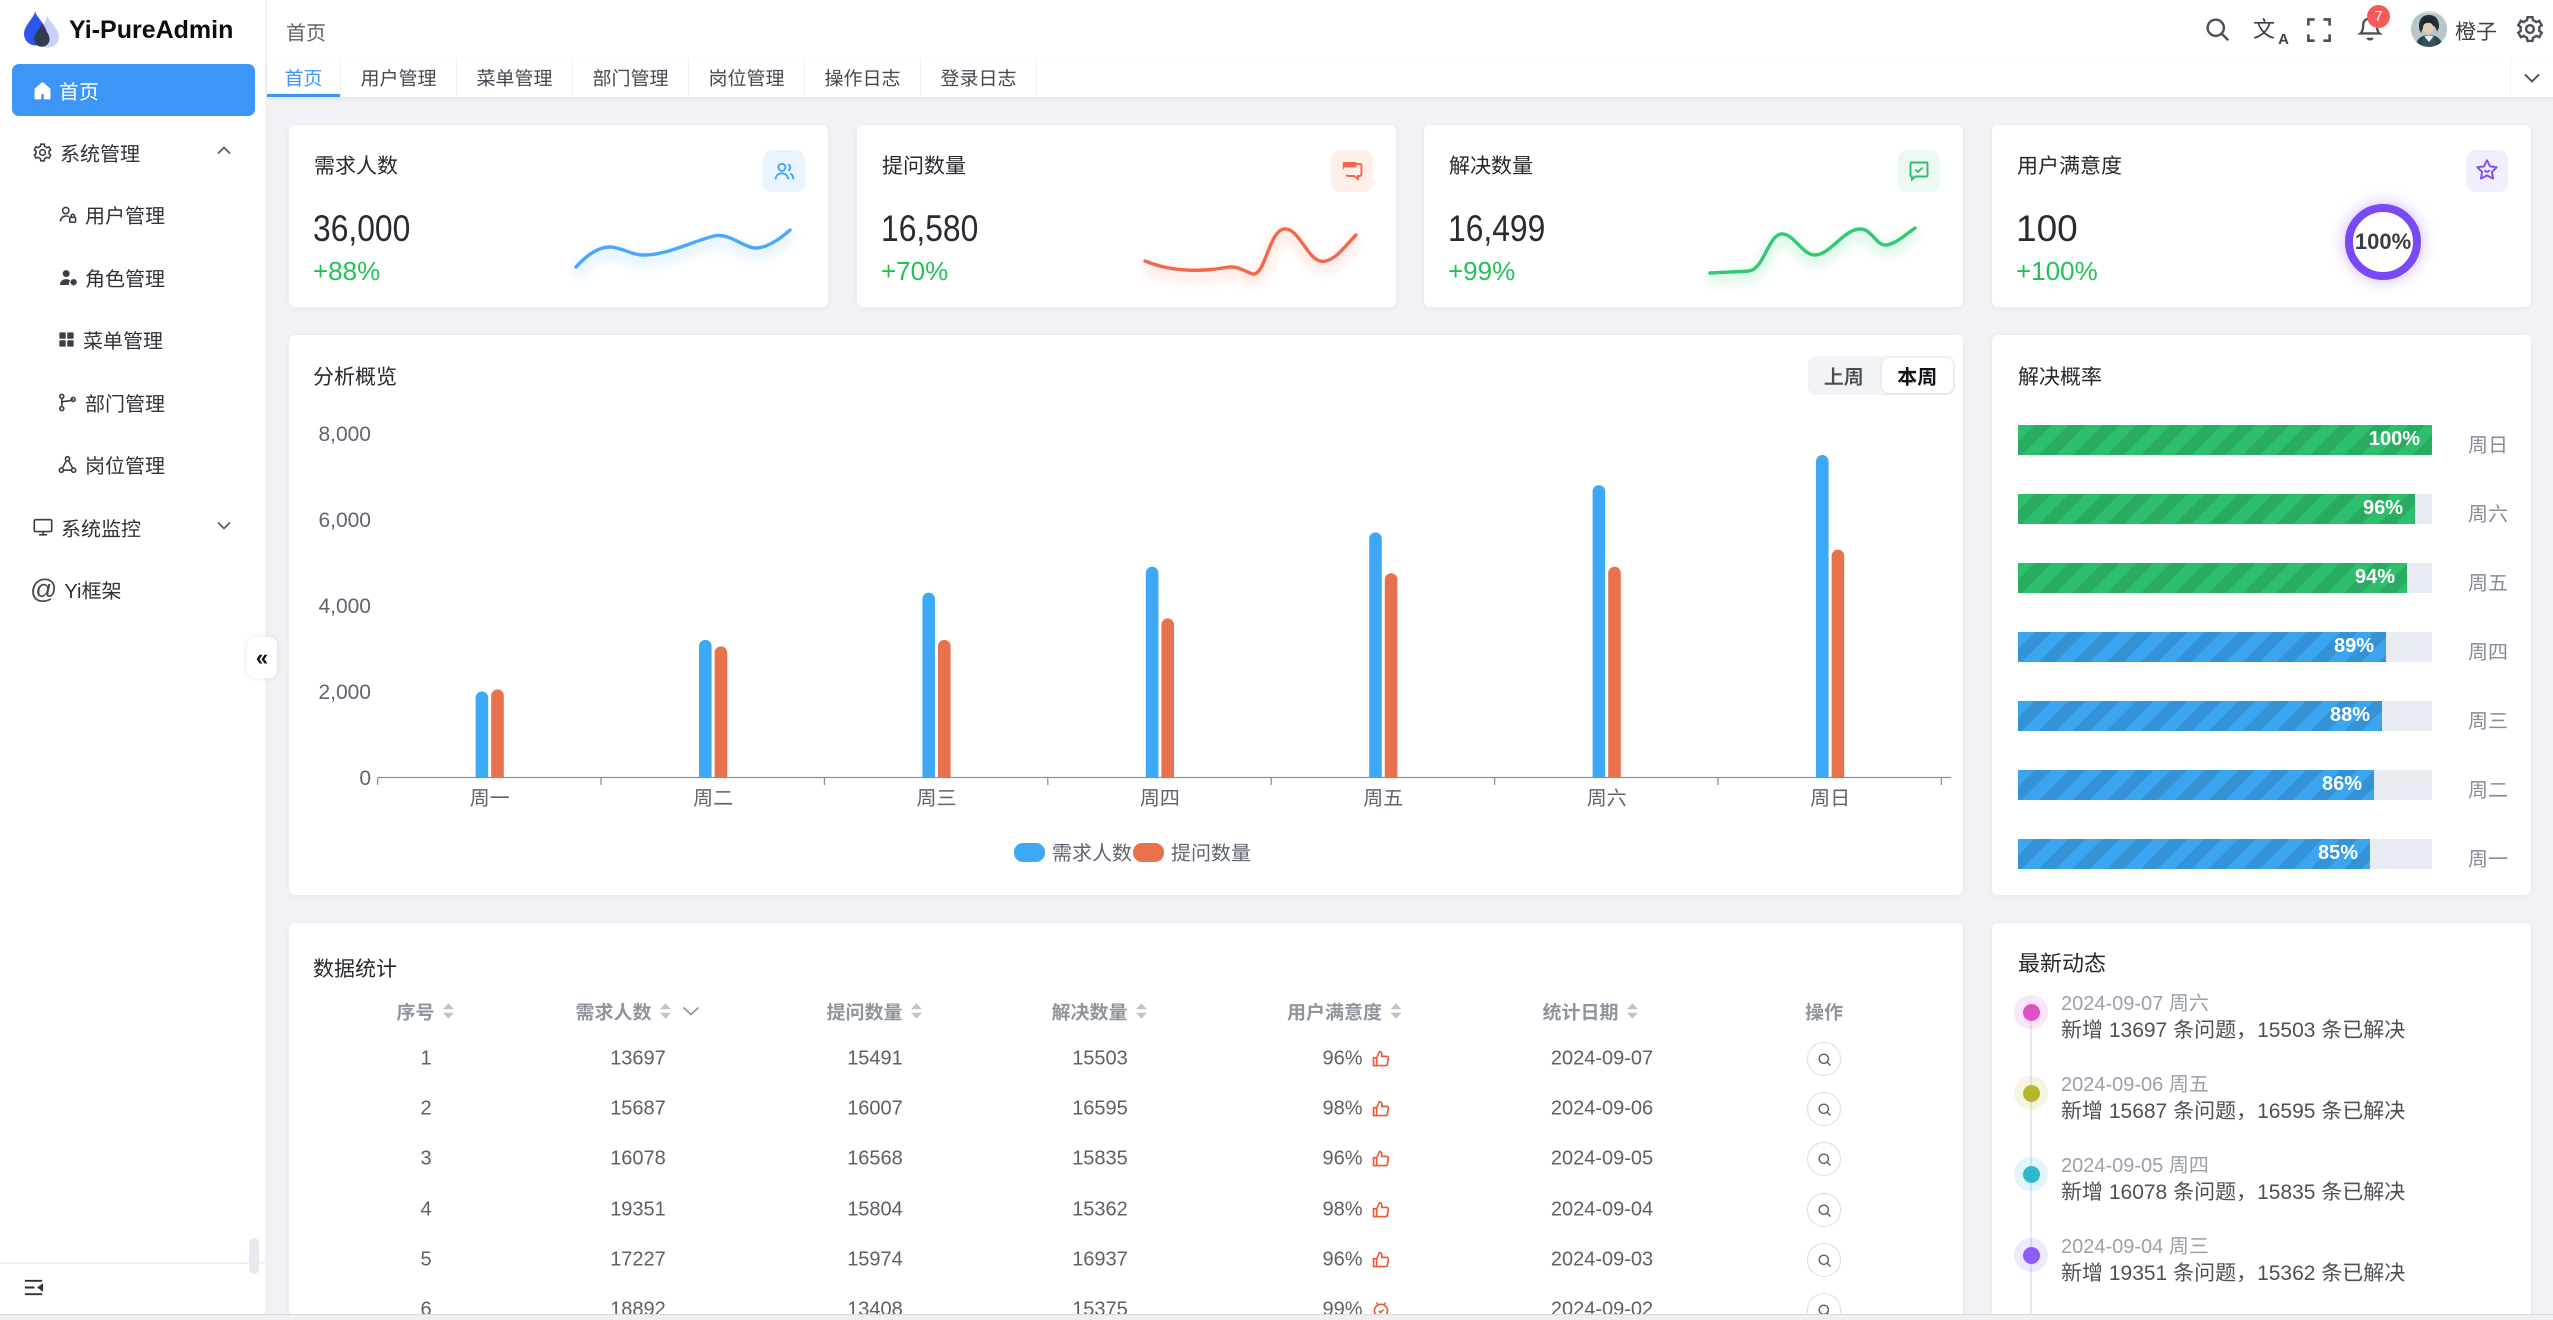 The width and height of the screenshot is (2553, 1320). What do you see at coordinates (365, 778) in the screenshot?
I see `svg-text: 0` at bounding box center [365, 778].